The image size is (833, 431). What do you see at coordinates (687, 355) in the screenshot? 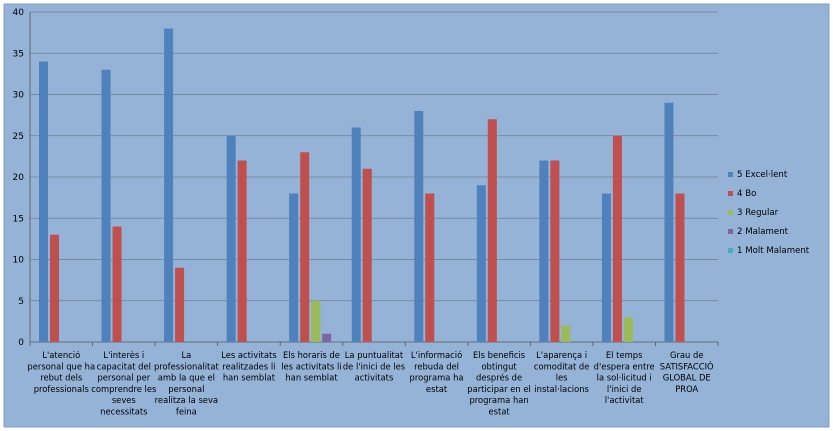
I see `x-tick-label-line: Grau de` at bounding box center [687, 355].